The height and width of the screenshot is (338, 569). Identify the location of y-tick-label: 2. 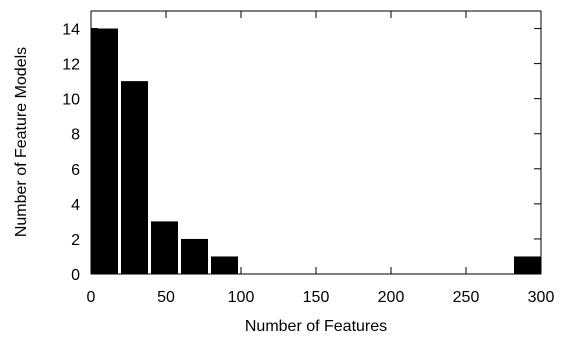
(75, 240).